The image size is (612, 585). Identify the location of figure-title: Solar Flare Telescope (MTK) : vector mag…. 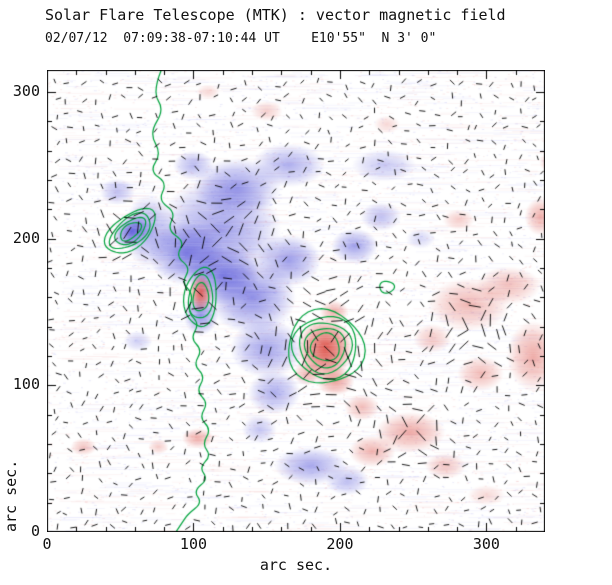
(275, 15).